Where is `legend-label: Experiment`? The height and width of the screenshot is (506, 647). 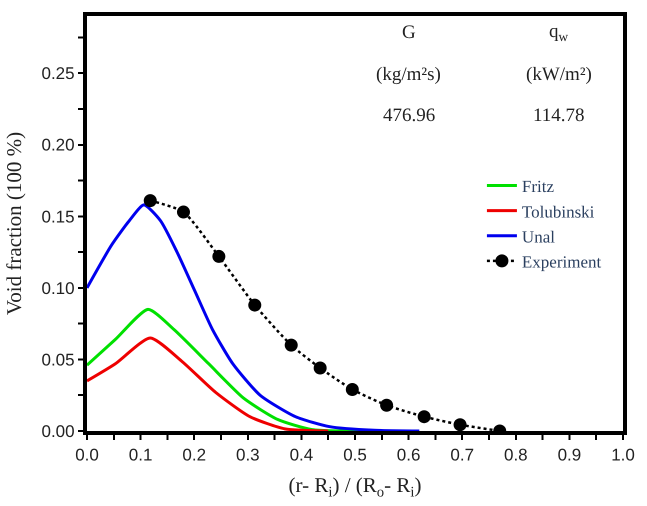
legend-label: Experiment is located at coordinates (562, 262).